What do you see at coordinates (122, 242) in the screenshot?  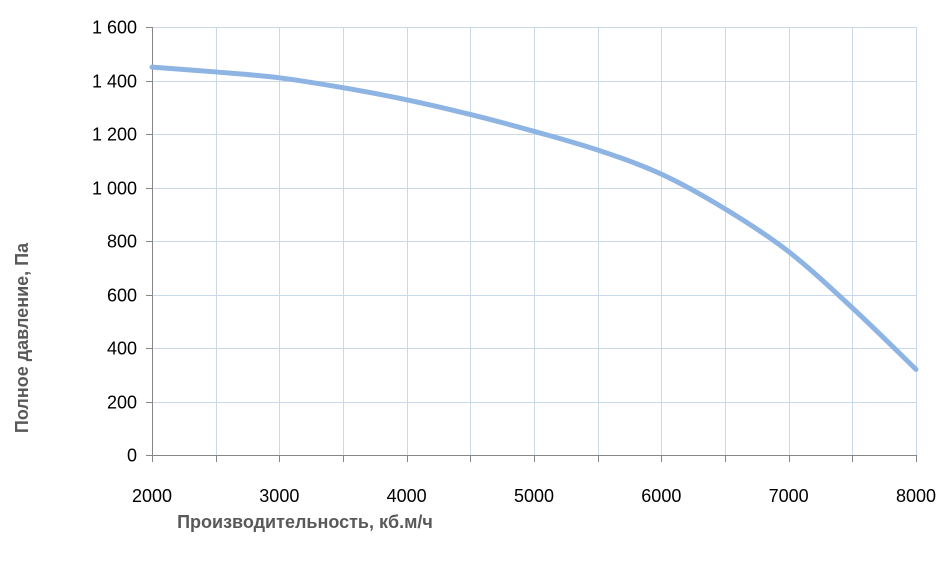 I see `y-tick-label: 800` at bounding box center [122, 242].